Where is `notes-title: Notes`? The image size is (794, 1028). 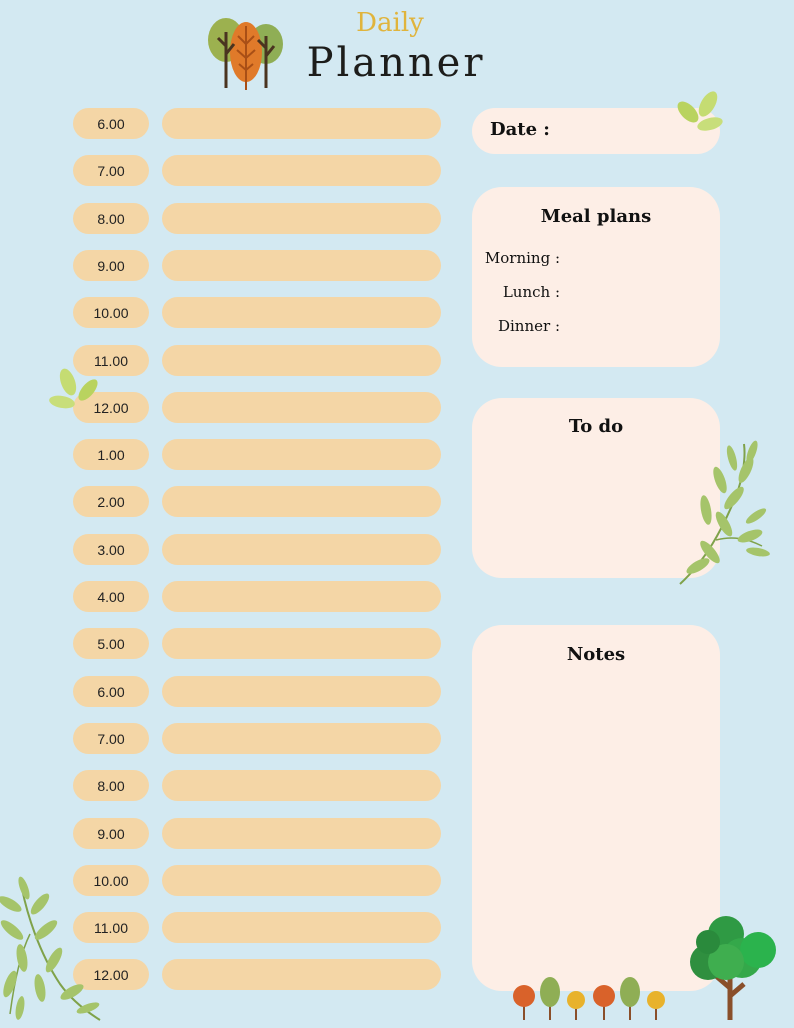 notes-title: Notes is located at coordinates (596, 654).